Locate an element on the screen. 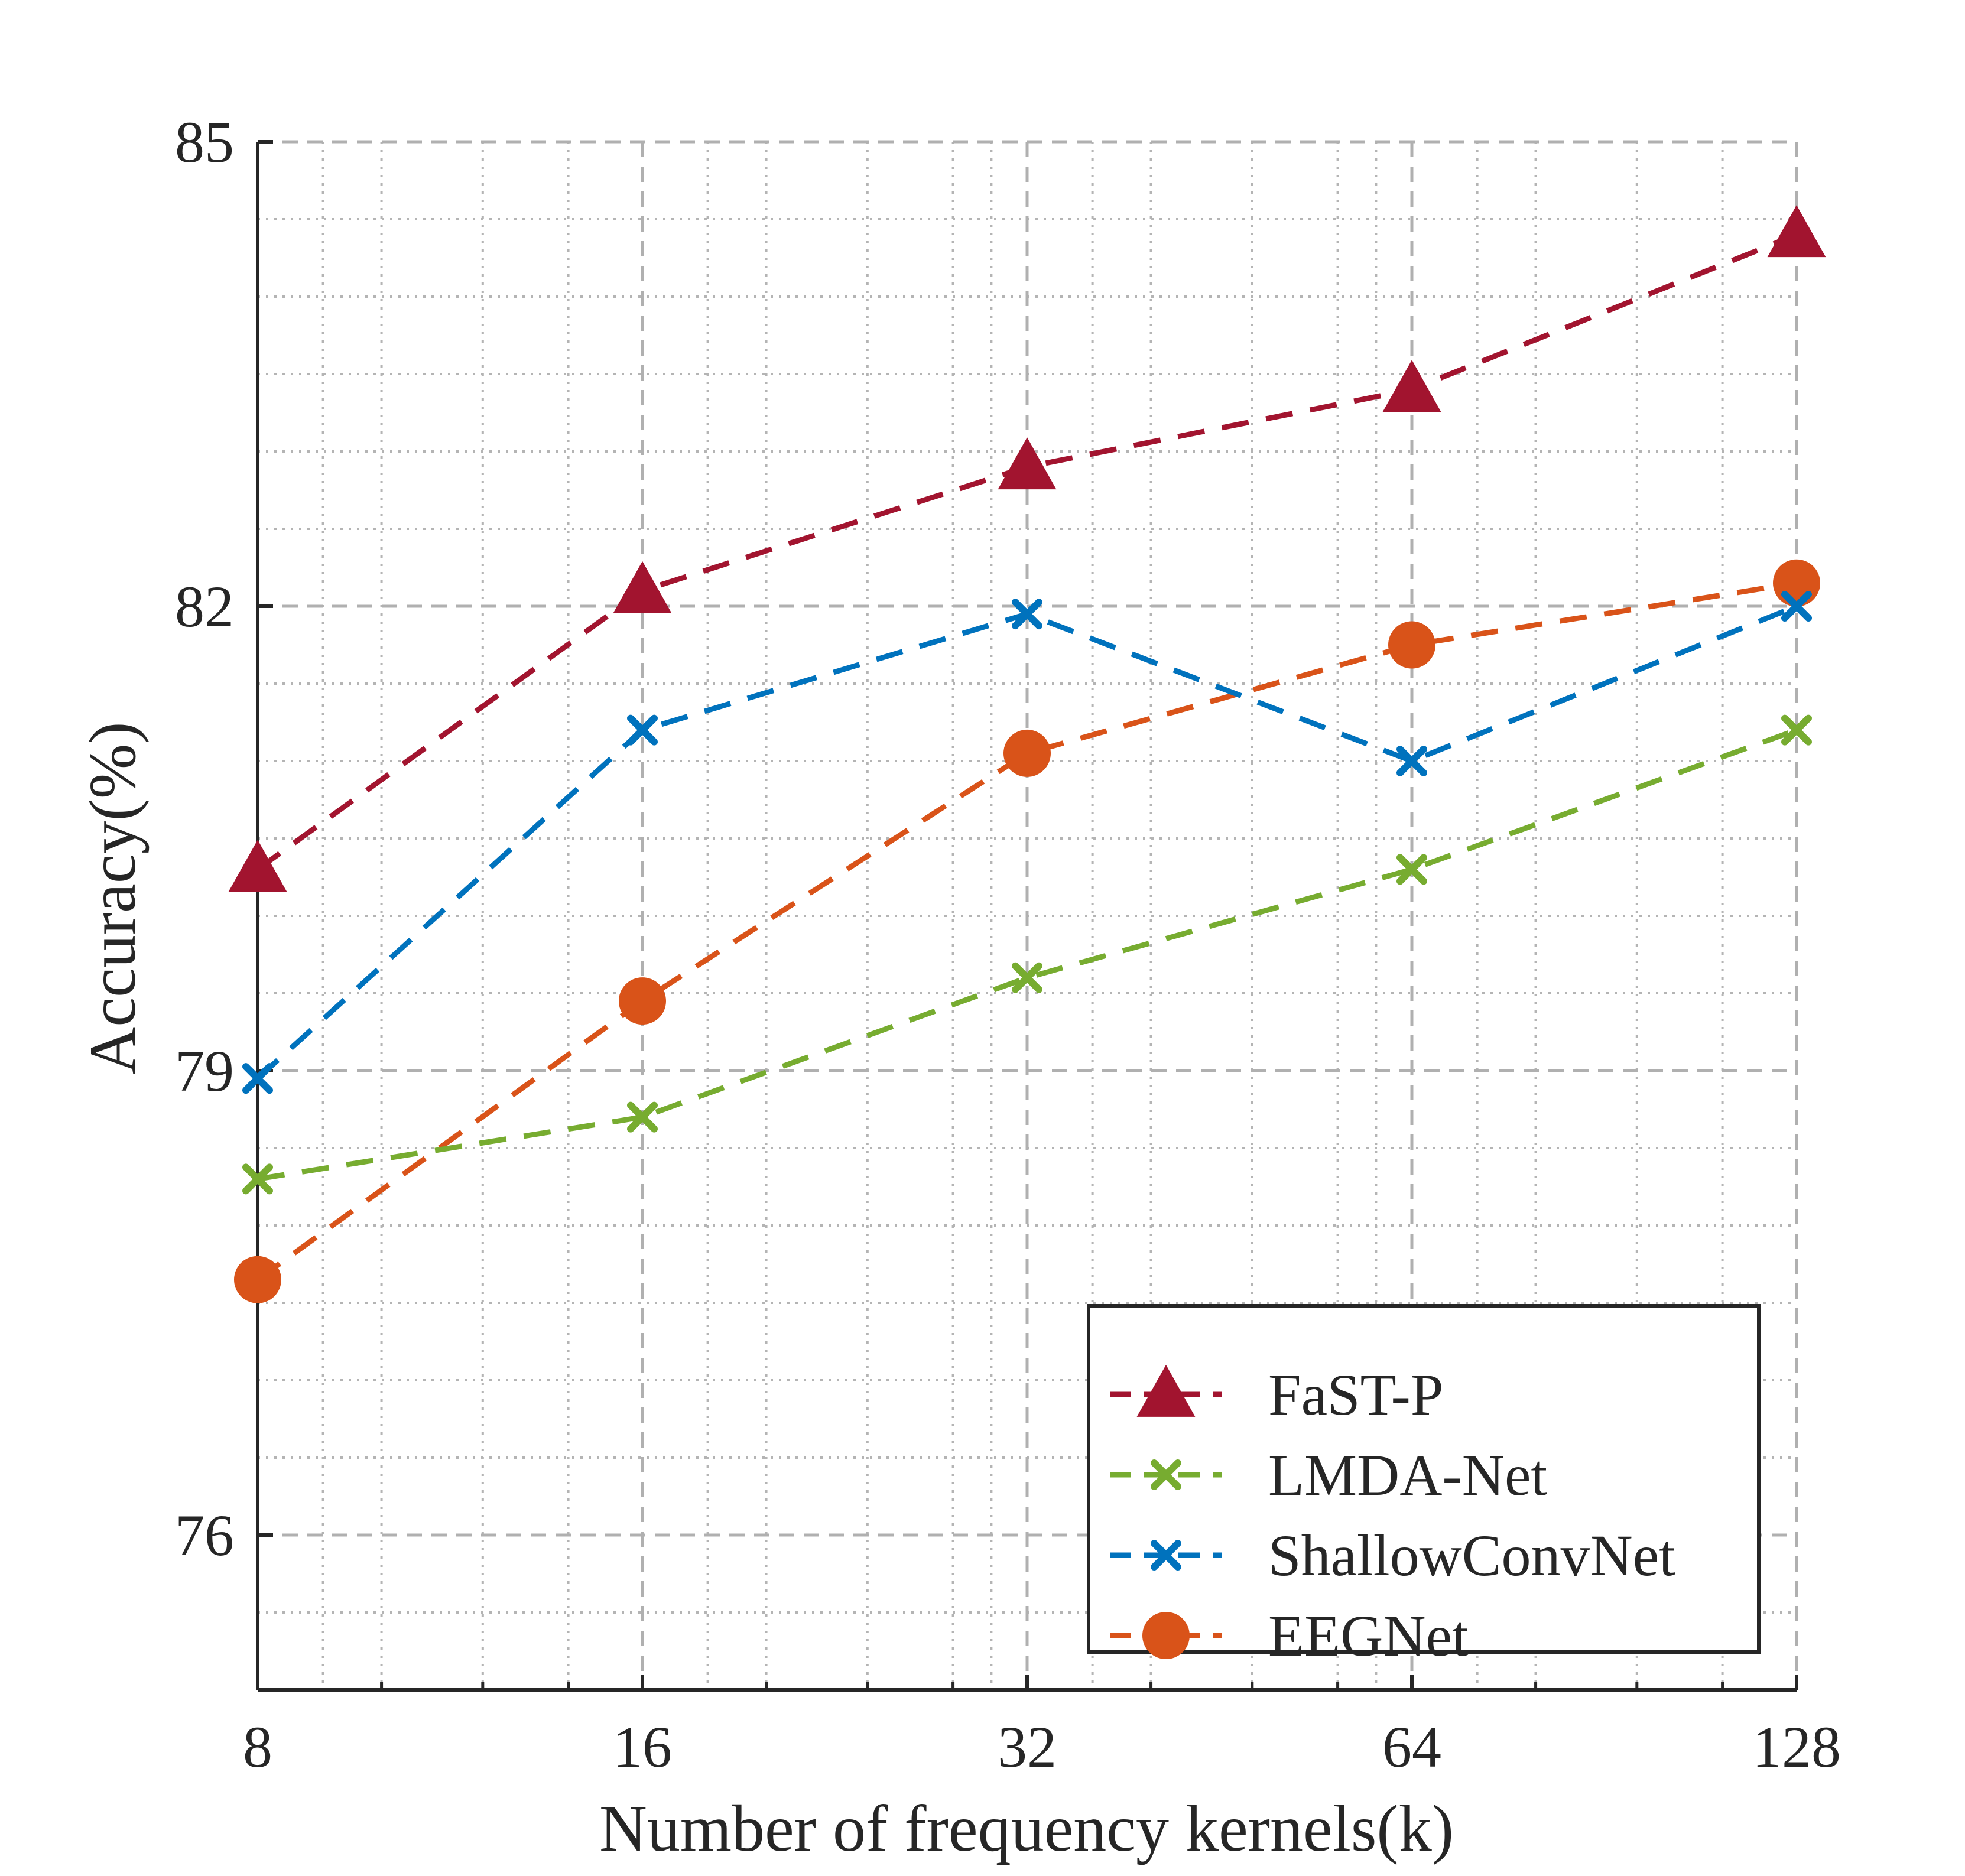 This screenshot has width=1965, height=1876. y-axis-label: Accuracy(%) is located at coordinates (113, 898).